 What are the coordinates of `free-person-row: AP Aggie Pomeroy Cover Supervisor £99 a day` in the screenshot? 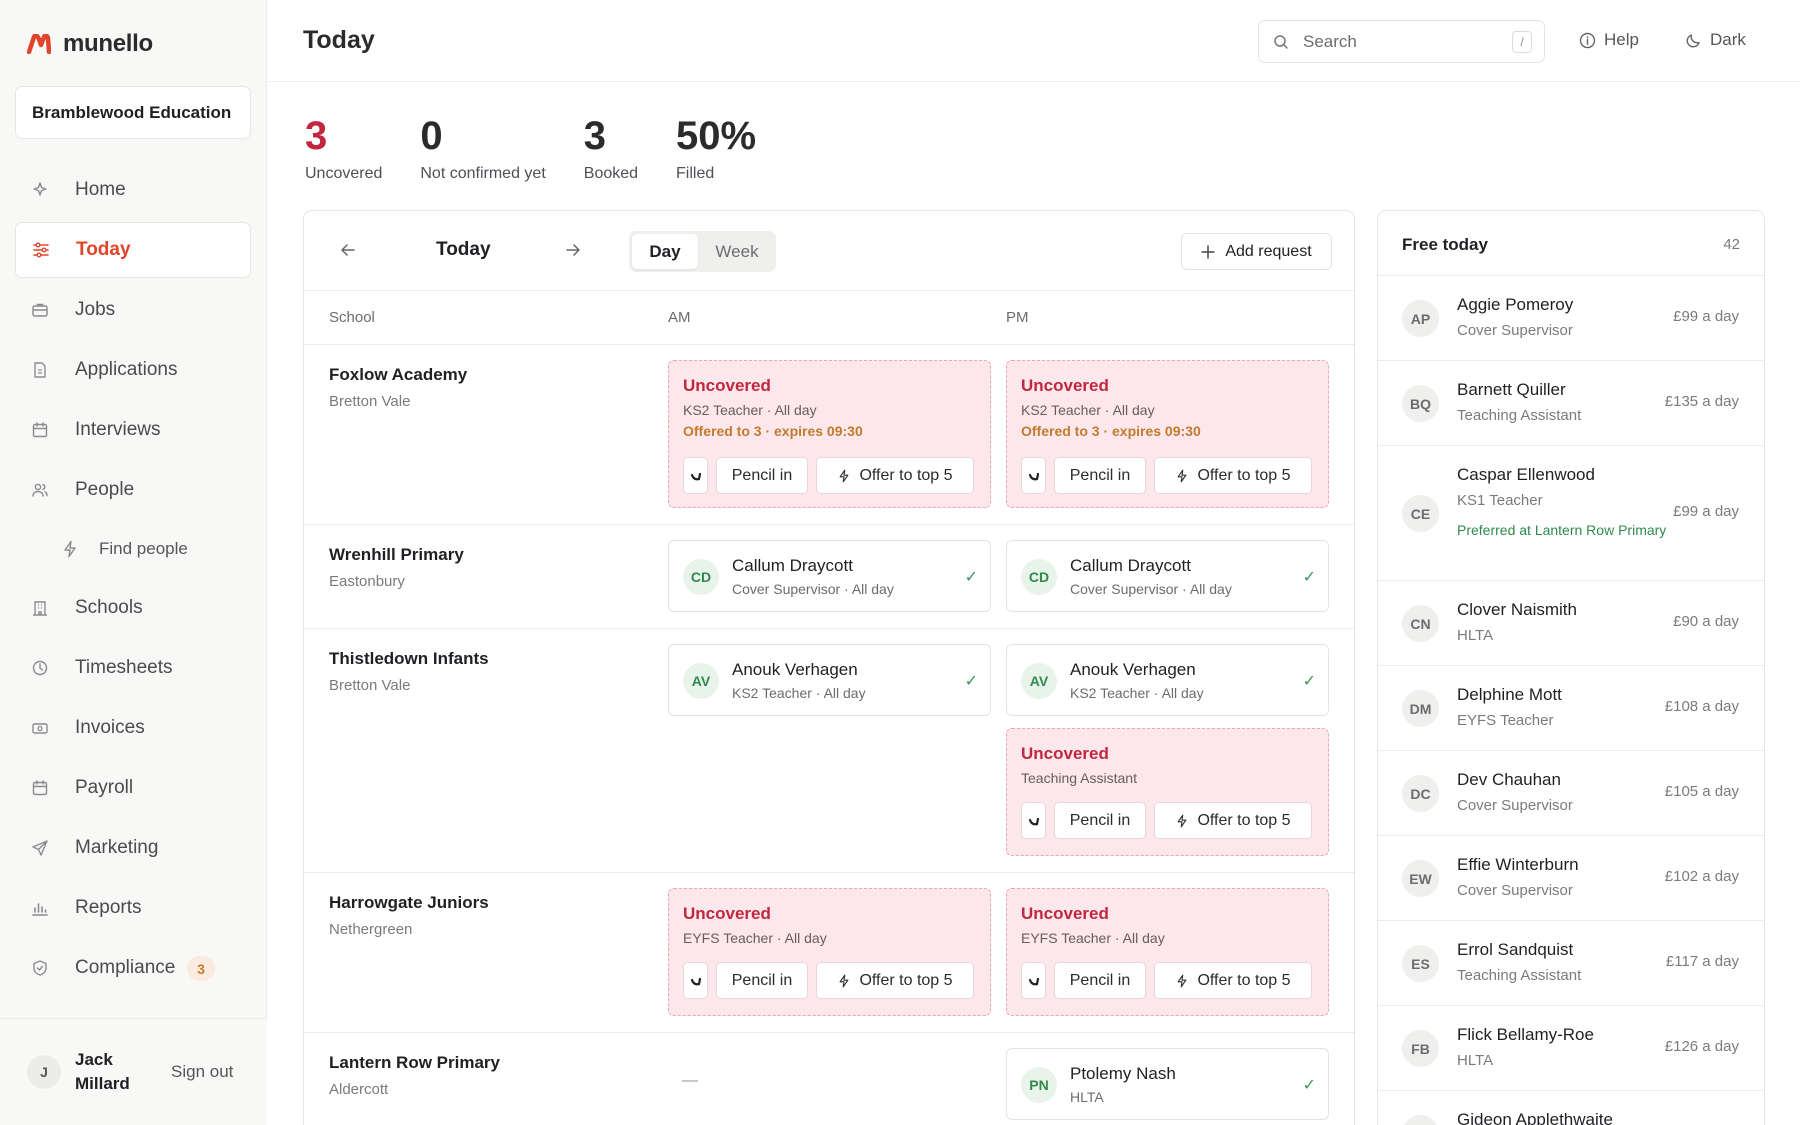 It's located at (1571, 318).